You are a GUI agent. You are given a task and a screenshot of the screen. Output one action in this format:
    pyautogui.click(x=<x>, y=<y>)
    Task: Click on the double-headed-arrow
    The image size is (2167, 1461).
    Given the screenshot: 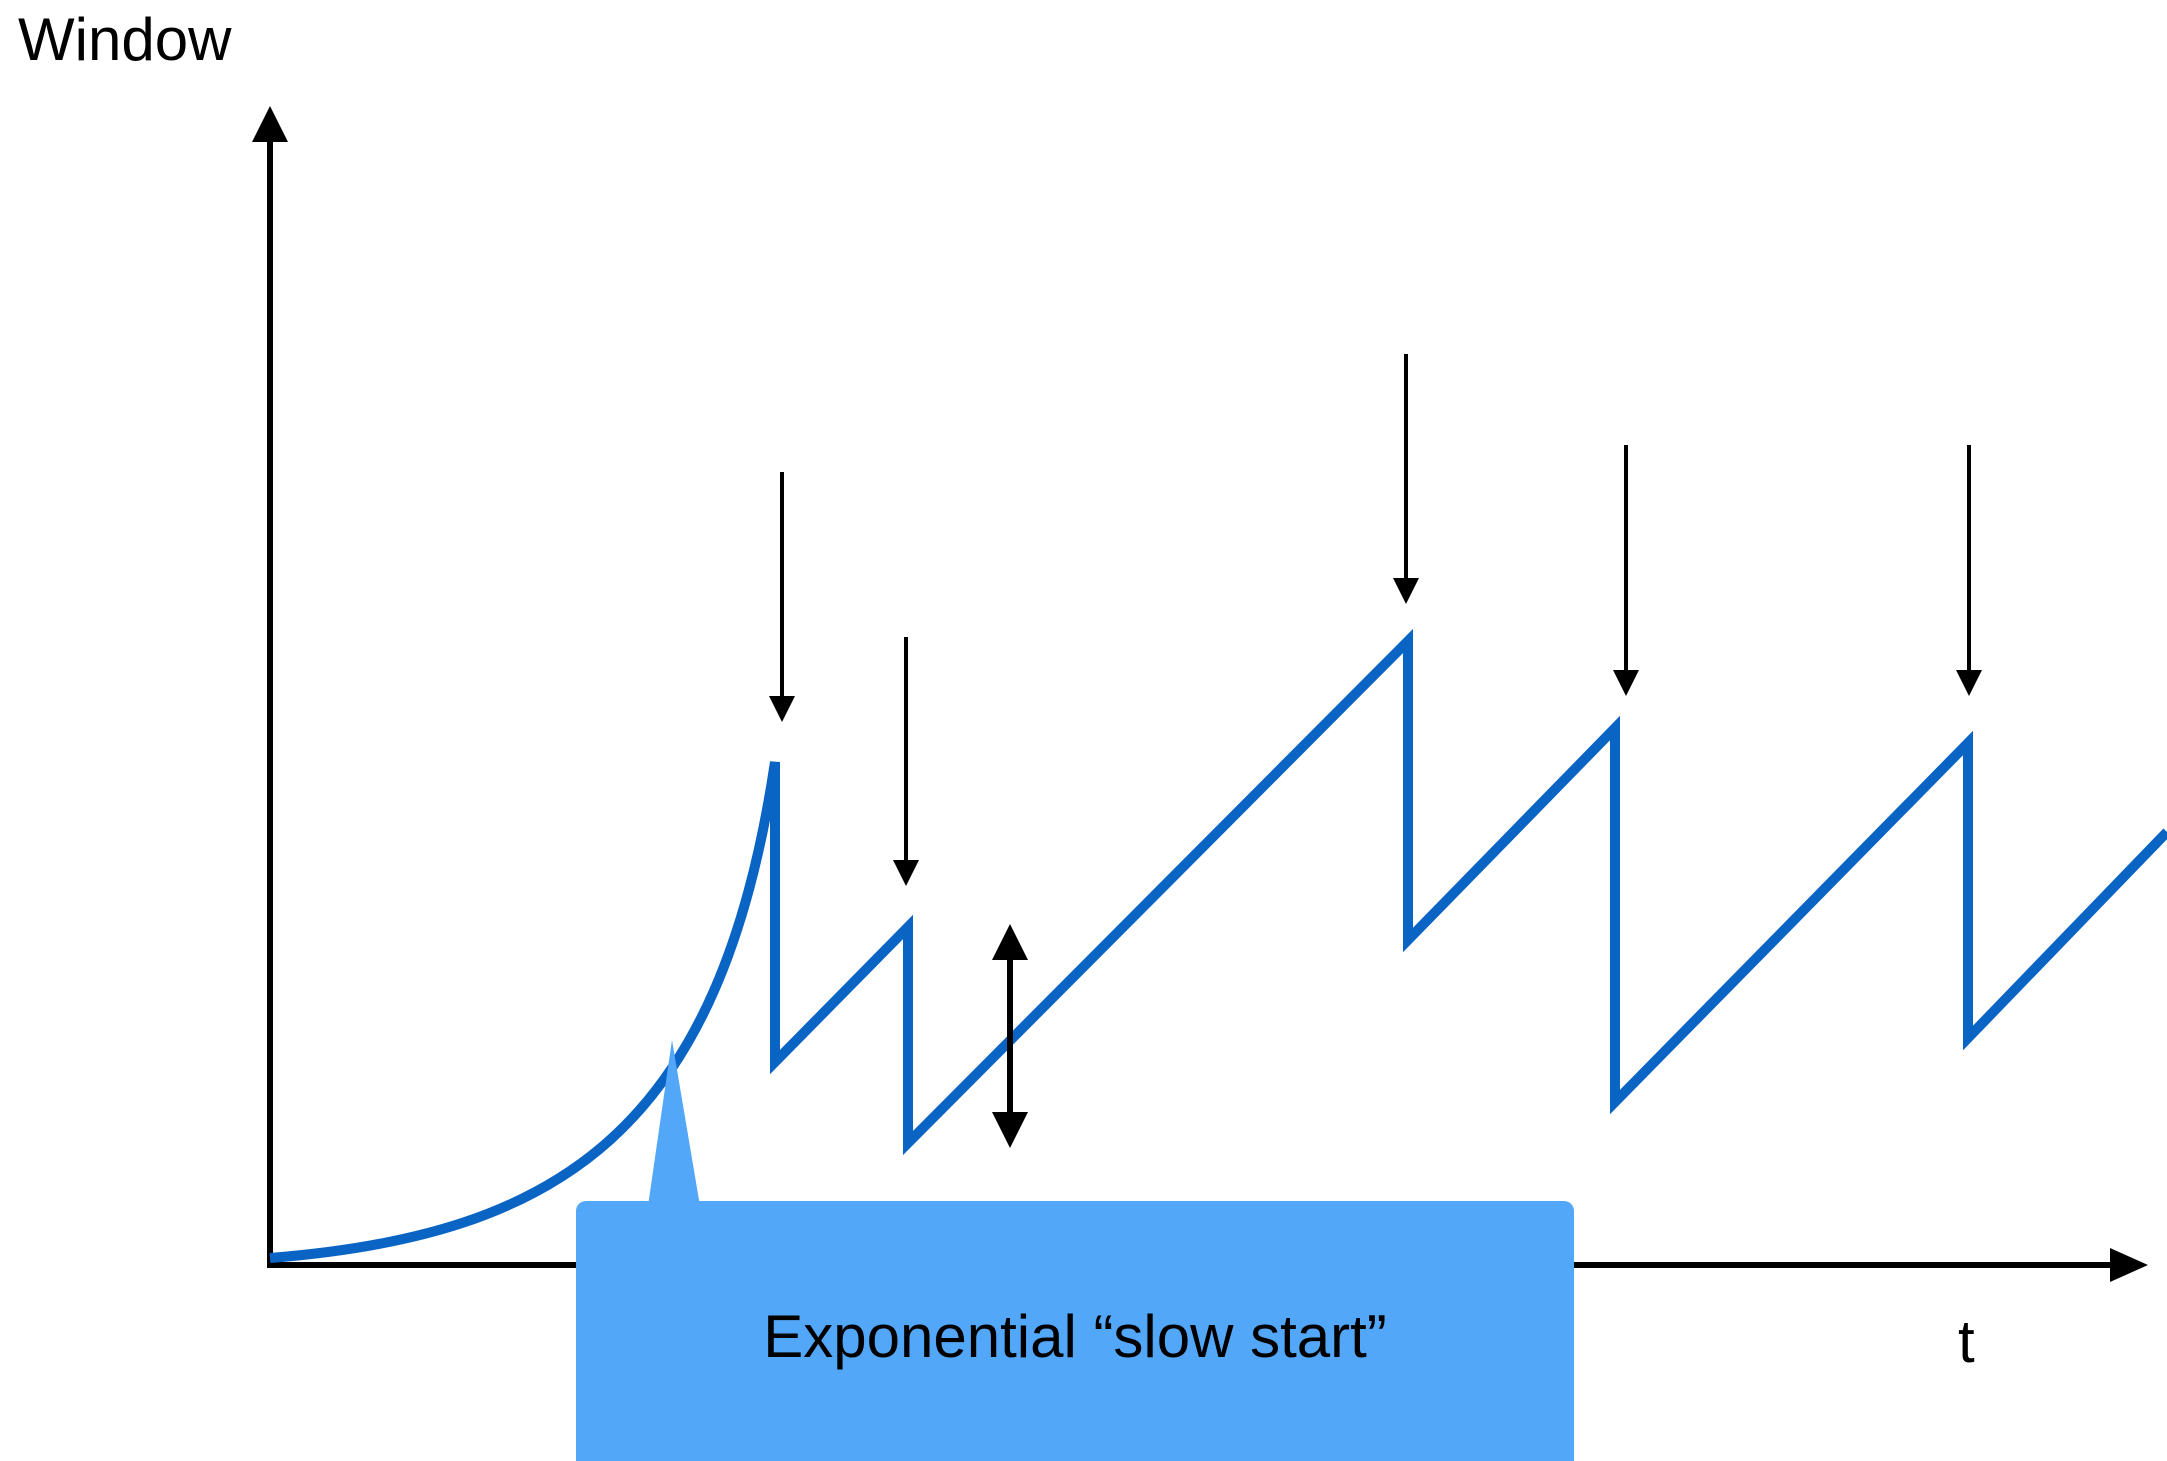 What is the action you would take?
    pyautogui.click(x=1010, y=1036)
    